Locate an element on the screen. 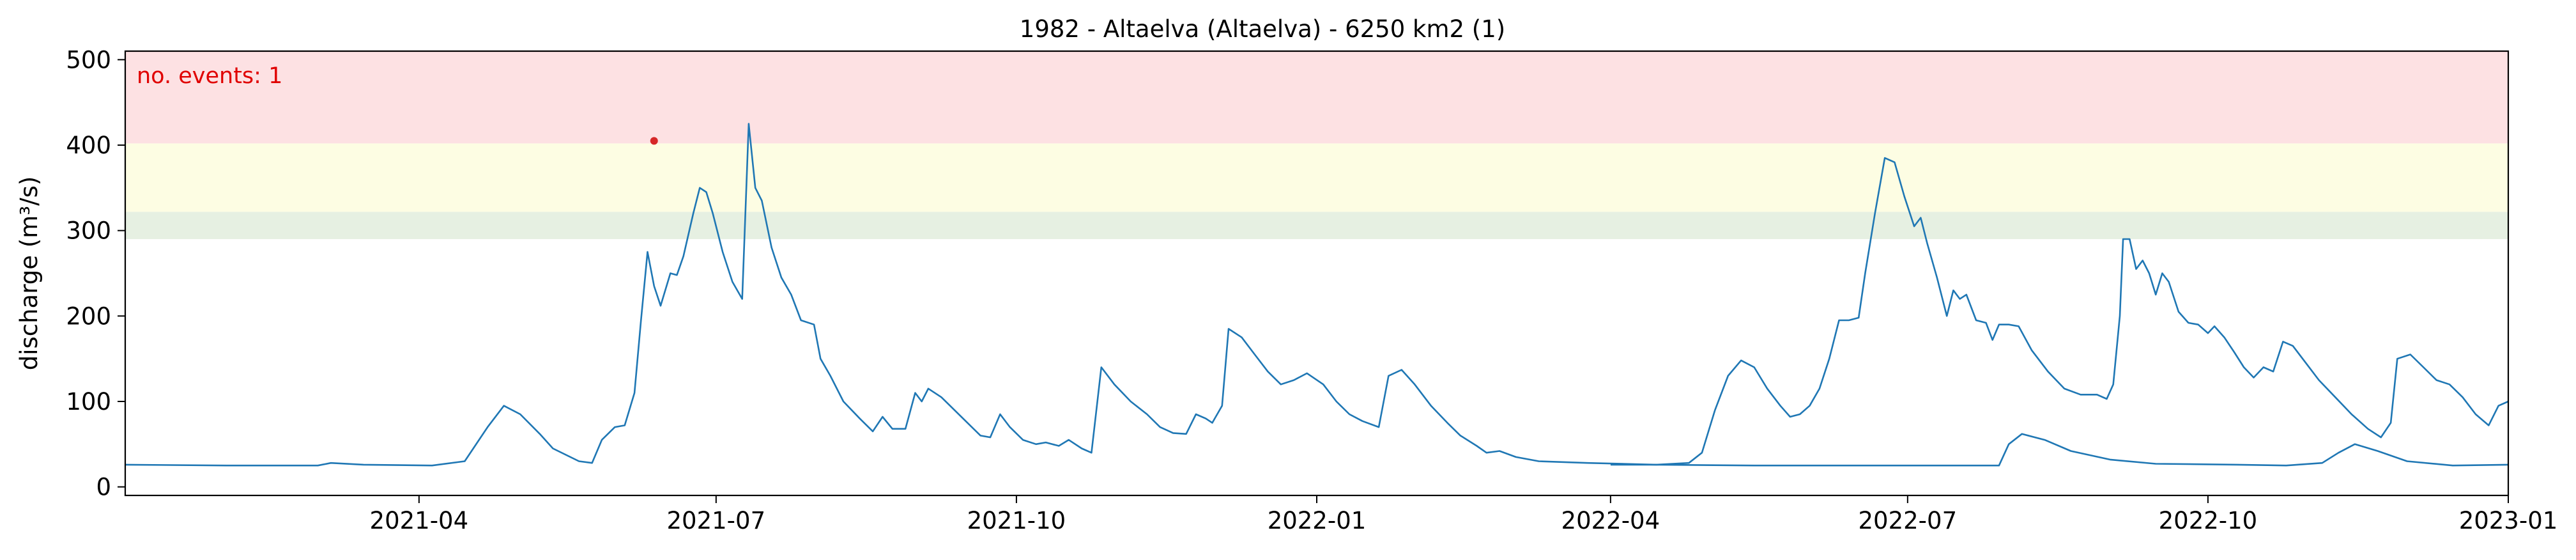 This screenshot has width=2576, height=560. x-tick-label-6: 2022-10 is located at coordinates (2208, 520).